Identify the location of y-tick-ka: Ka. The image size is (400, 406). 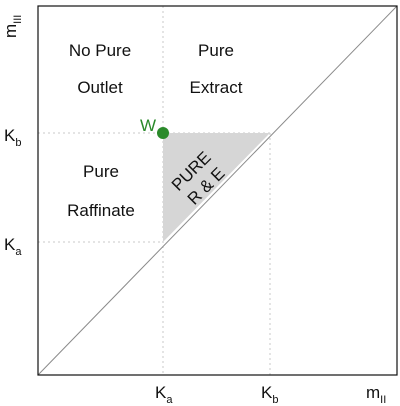
(13, 246).